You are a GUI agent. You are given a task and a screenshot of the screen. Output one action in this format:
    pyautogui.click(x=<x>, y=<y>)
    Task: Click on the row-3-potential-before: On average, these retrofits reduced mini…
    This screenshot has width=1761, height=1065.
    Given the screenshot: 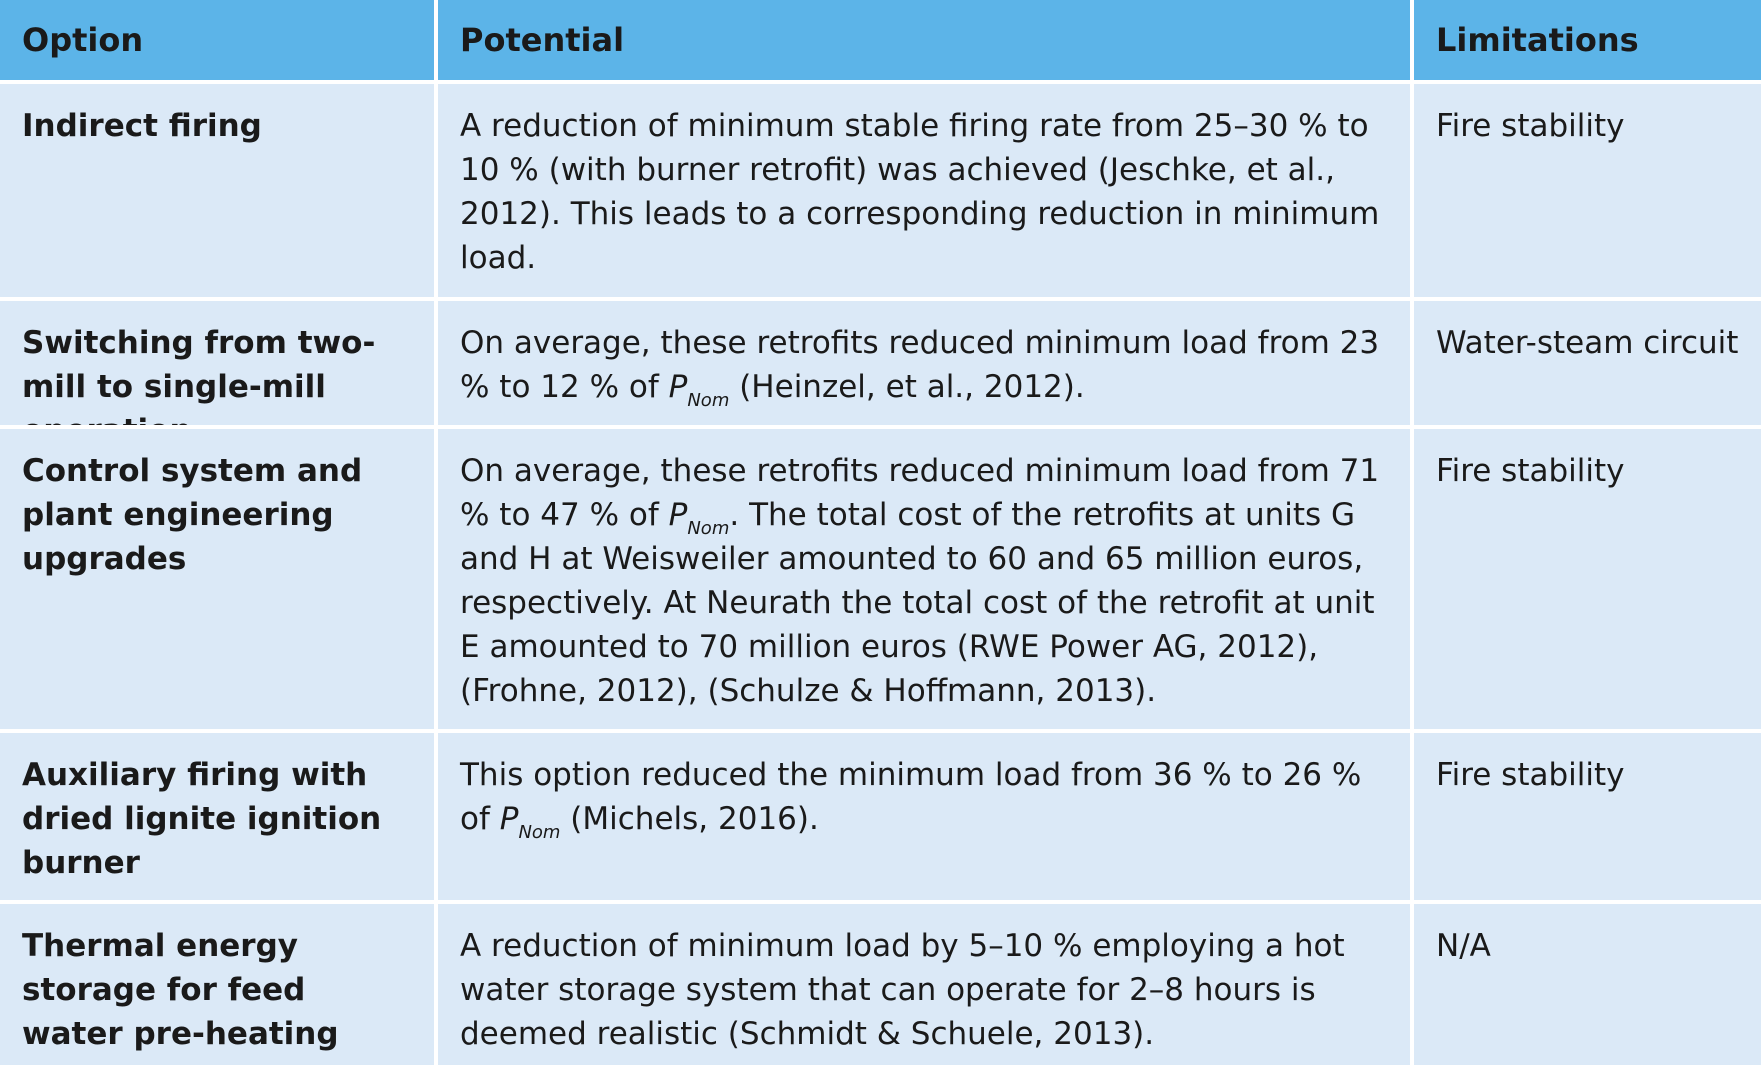 What is the action you would take?
    pyautogui.click(x=920, y=493)
    